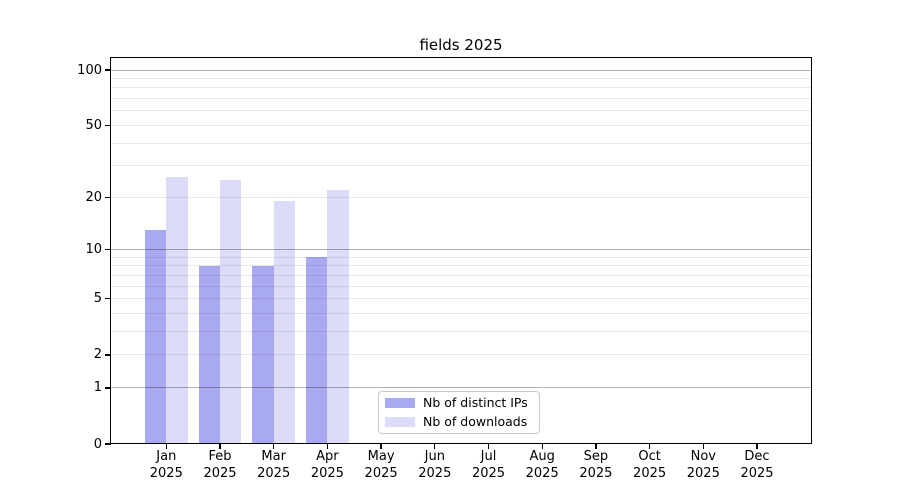  Describe the element at coordinates (475, 421) in the screenshot. I see `legend-label-downloads: Nb of downloads` at that location.